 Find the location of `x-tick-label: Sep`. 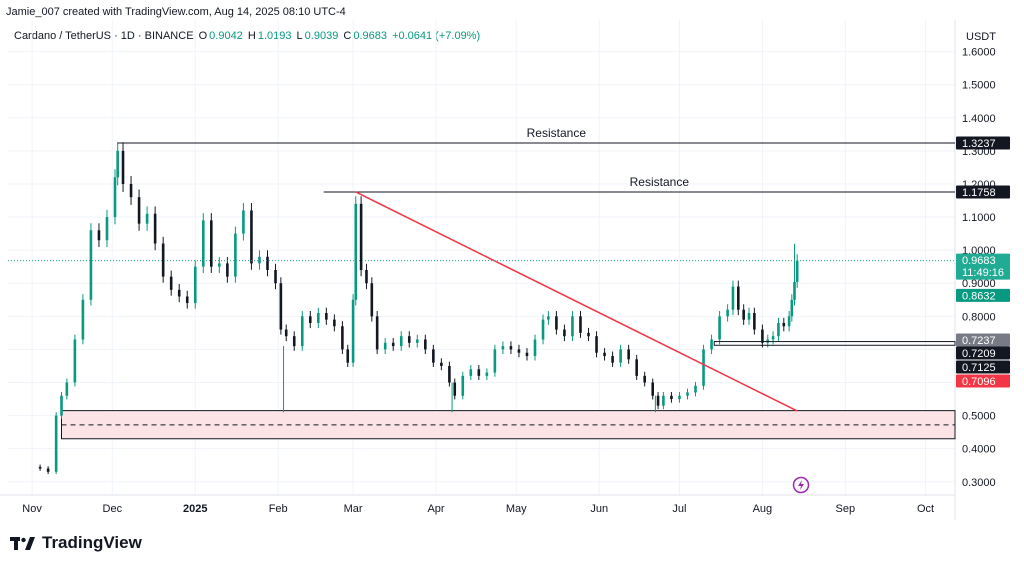

x-tick-label: Sep is located at coordinates (846, 509).